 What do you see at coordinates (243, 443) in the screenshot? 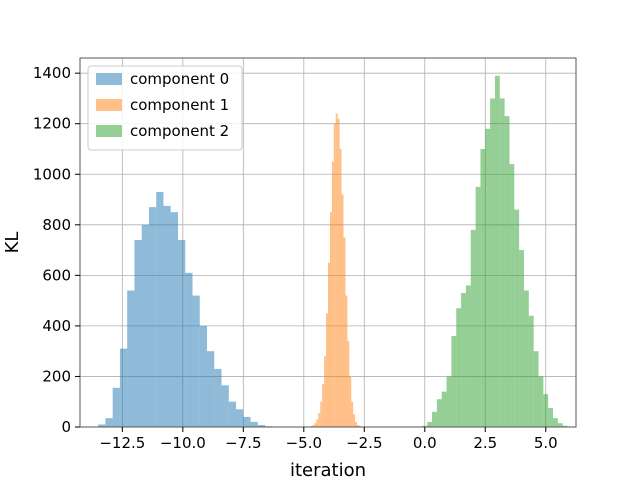
I see `x-tick-label: −7.5` at bounding box center [243, 443].